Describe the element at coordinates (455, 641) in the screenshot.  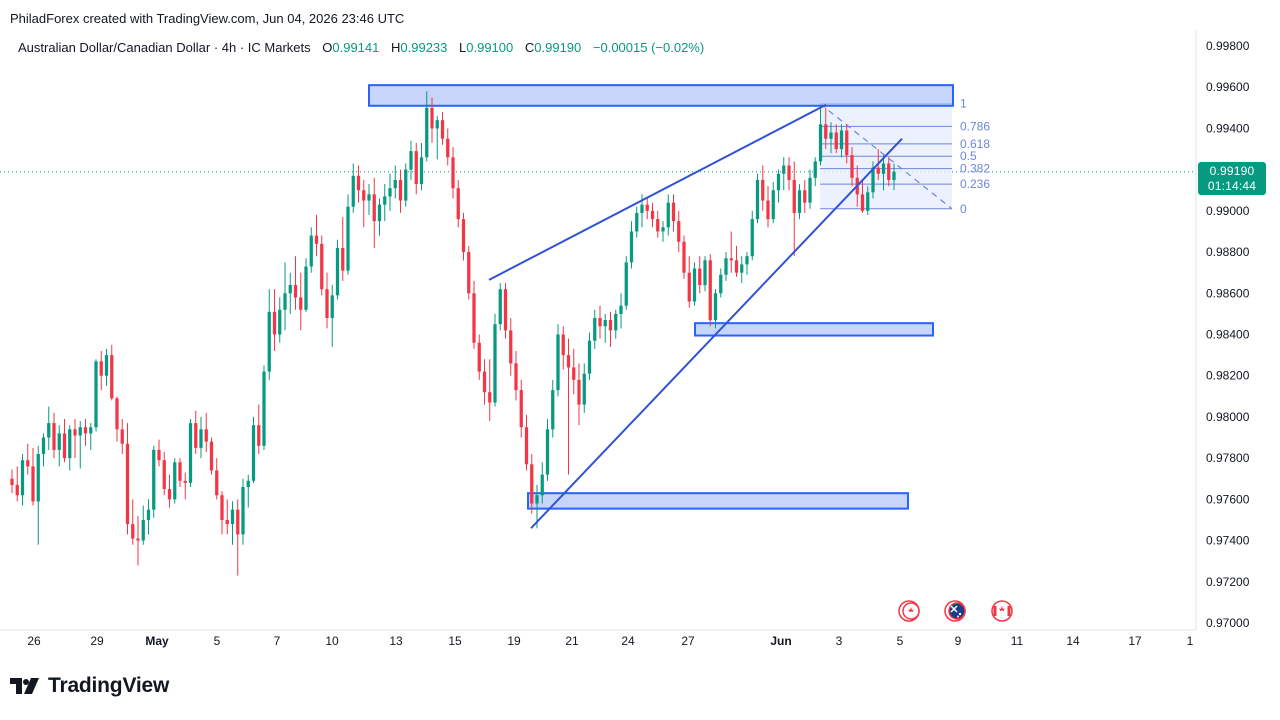
I see `time-tick-label: 15` at that location.